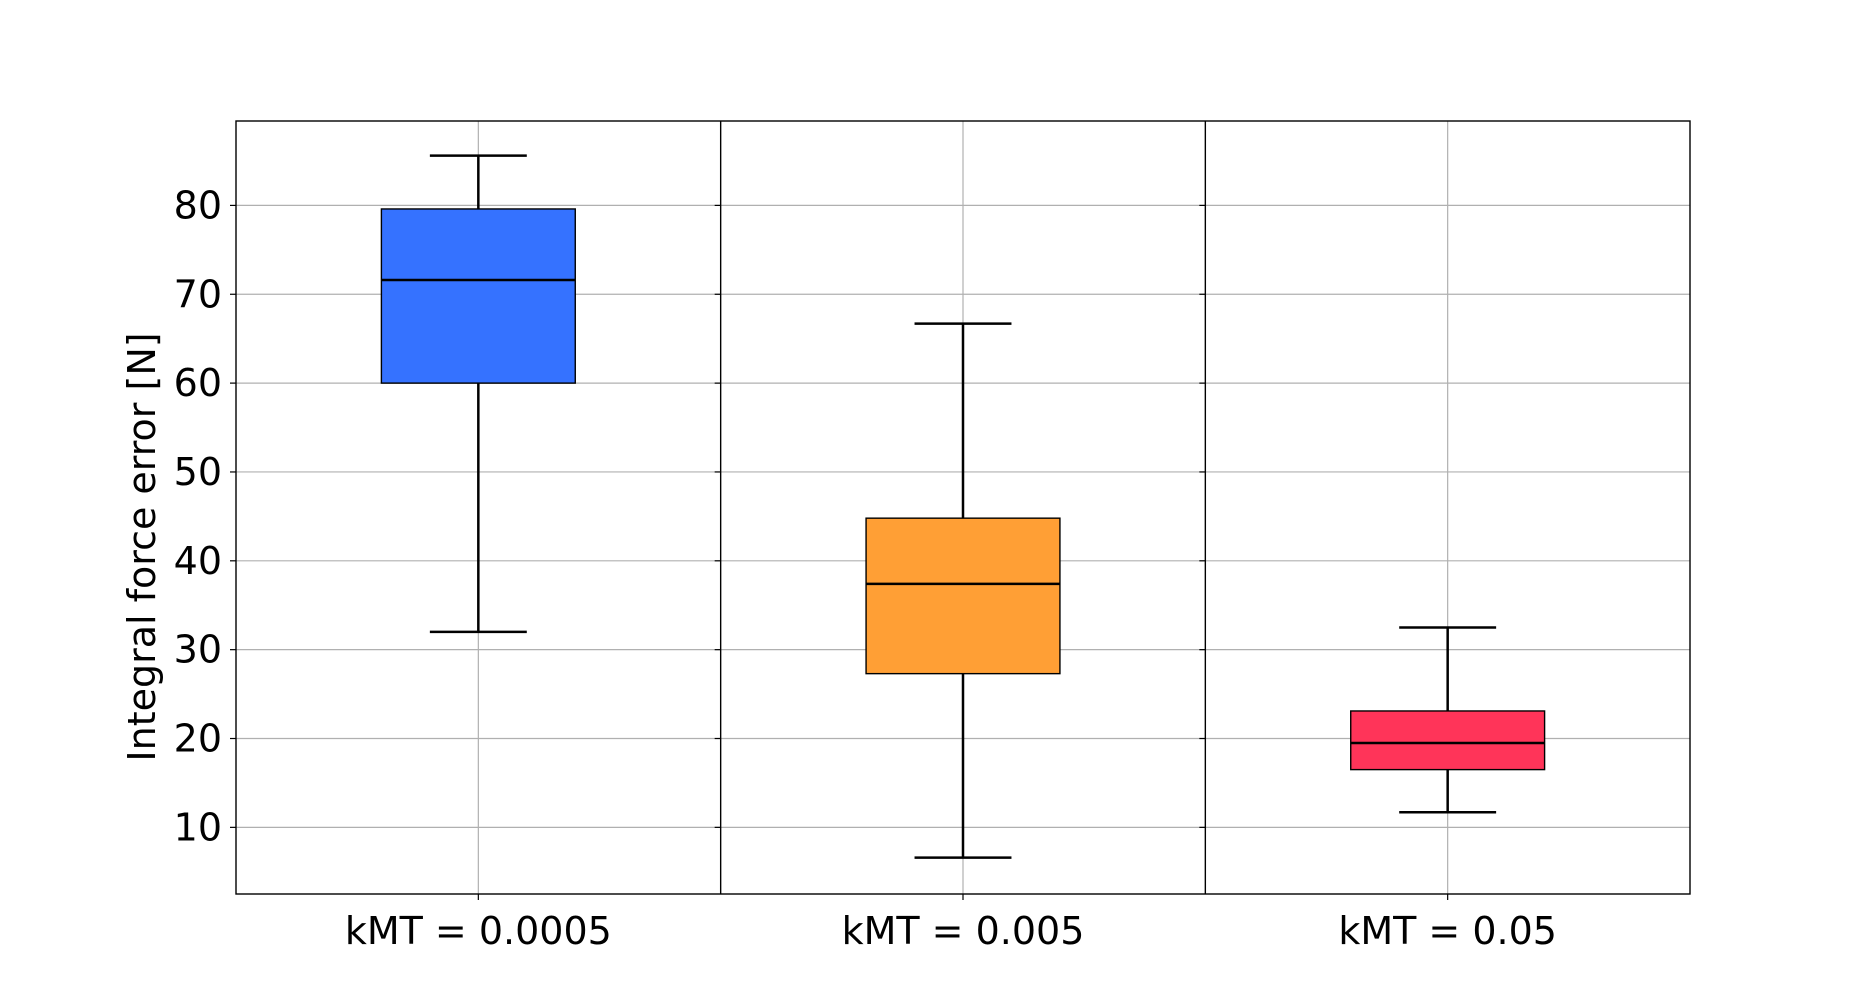 This screenshot has height=991, width=1853. What do you see at coordinates (198, 827) in the screenshot?
I see `y-tick-label: 10` at bounding box center [198, 827].